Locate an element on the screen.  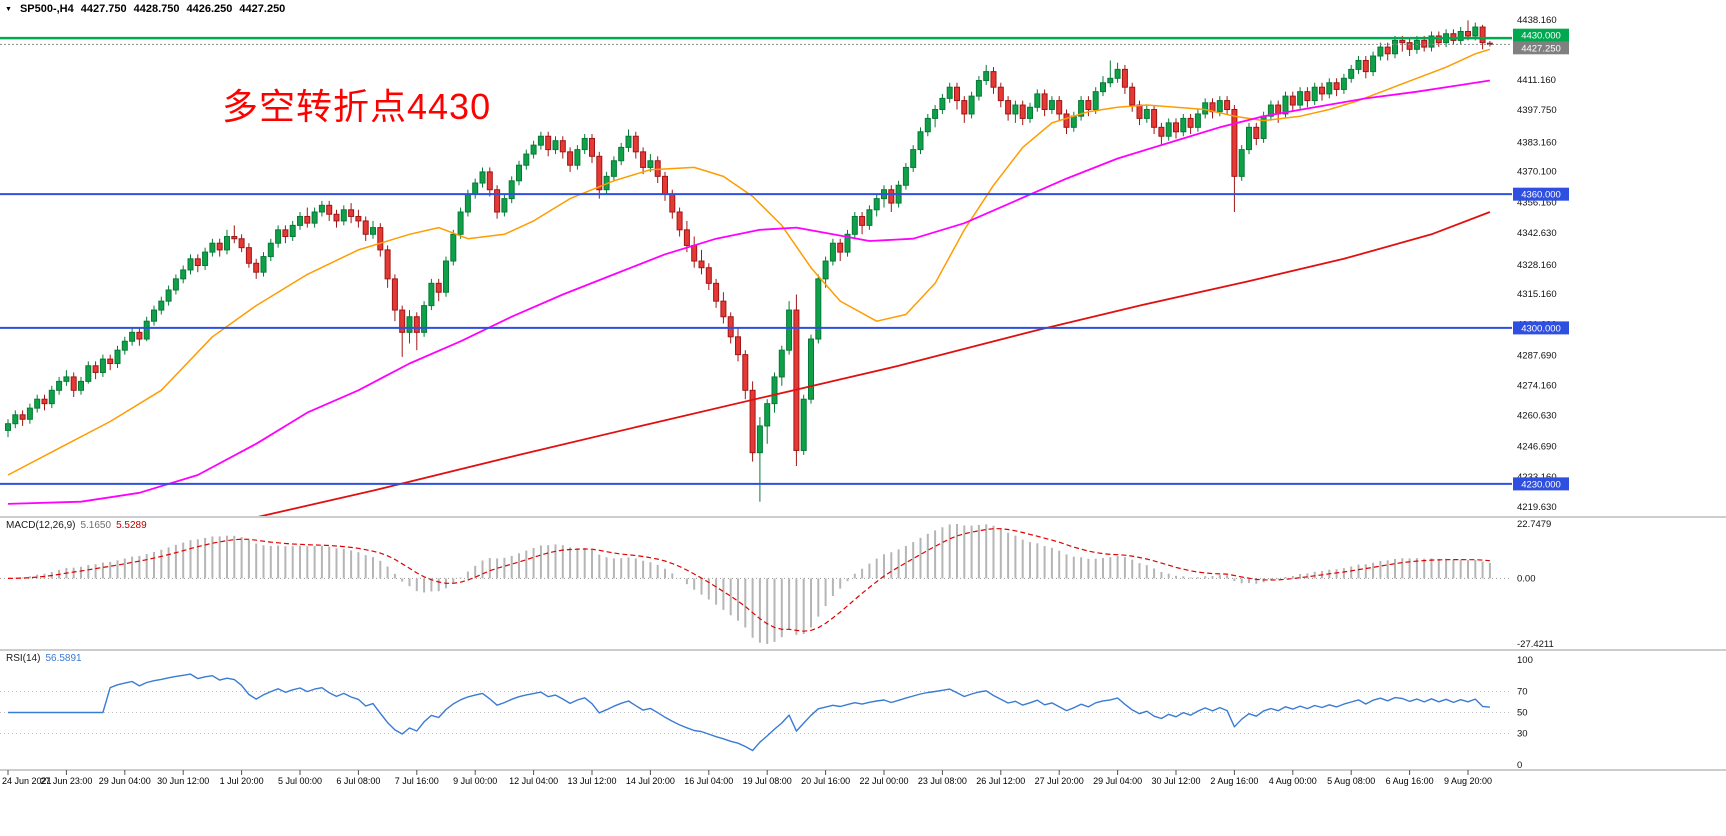
time-axis-label: 20 Jul 16:00 is located at coordinates (825, 781).